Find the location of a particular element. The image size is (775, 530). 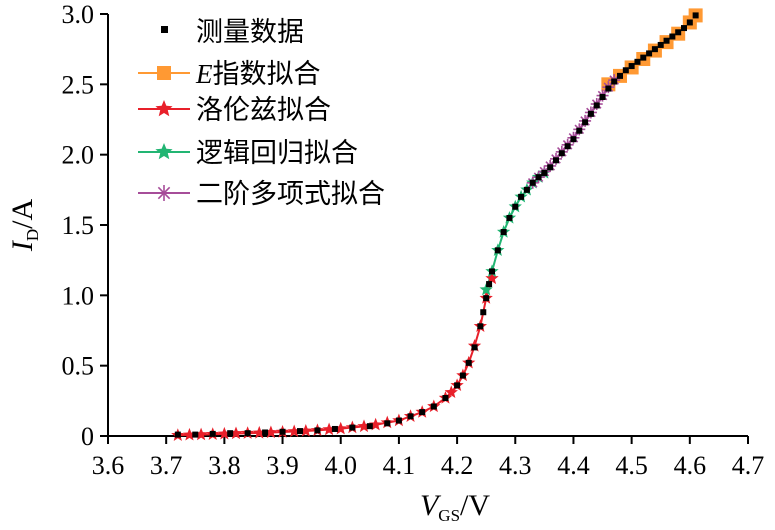

x-tick-label: 4.0 is located at coordinates (340, 465).